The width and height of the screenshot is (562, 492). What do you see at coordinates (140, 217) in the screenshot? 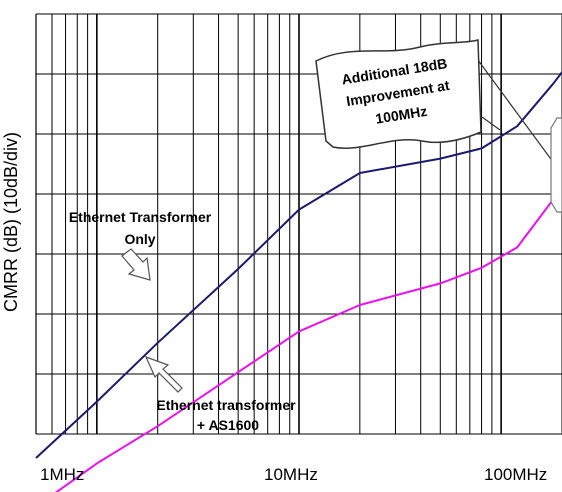
I see `annotation-transformer-only-line1: Ethernet Transformer` at bounding box center [140, 217].